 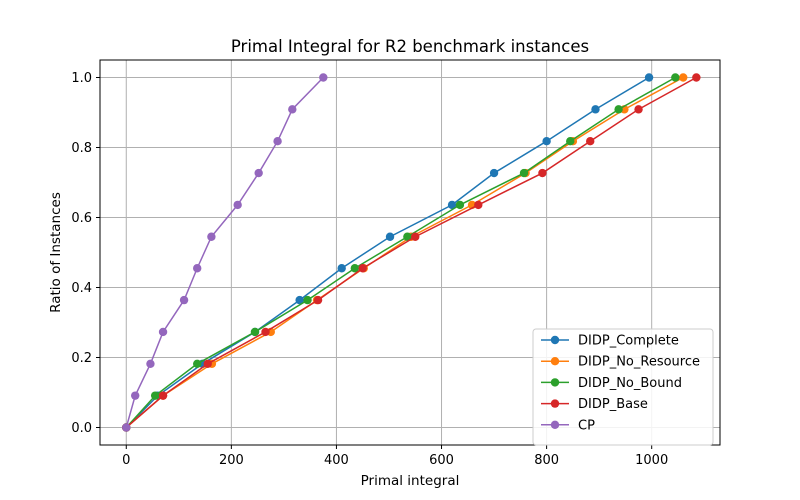 What do you see at coordinates (441, 460) in the screenshot?
I see `x-tick-label: 600` at bounding box center [441, 460].